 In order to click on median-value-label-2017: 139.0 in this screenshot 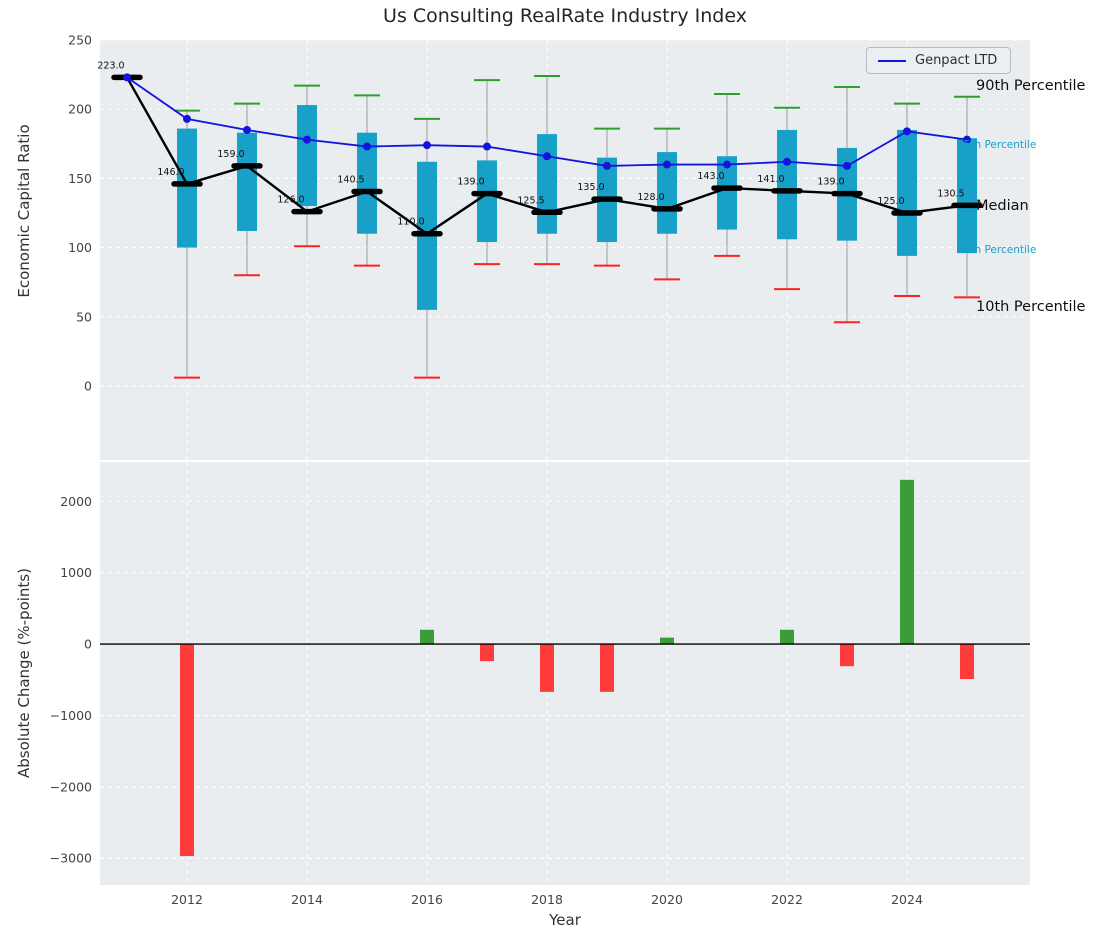, I will do `click(470, 182)`.